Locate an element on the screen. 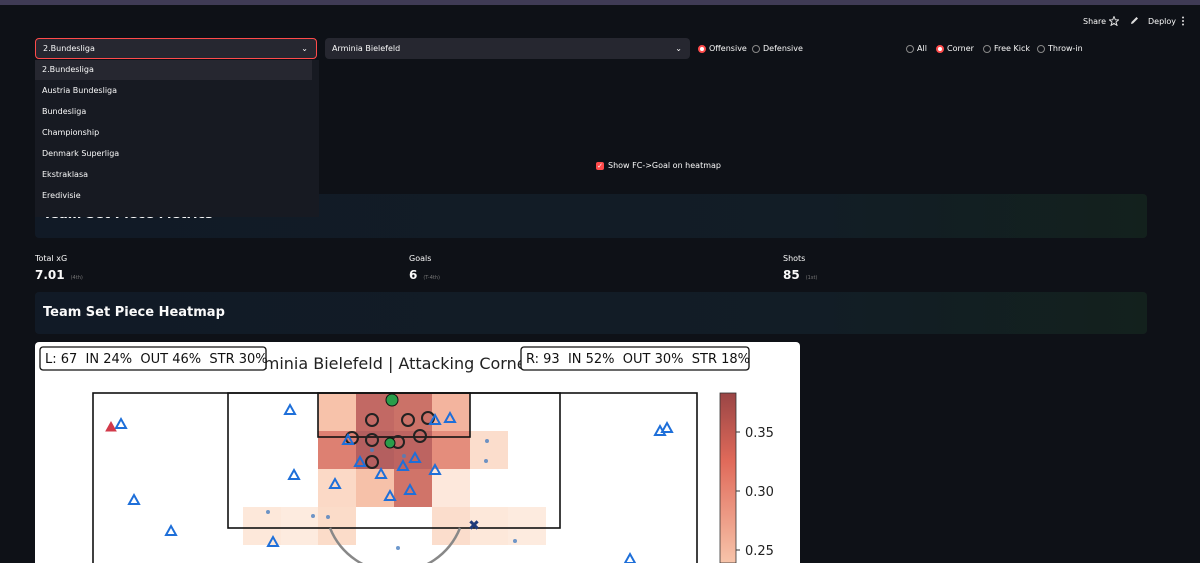 The width and height of the screenshot is (1200, 563). colorbar-tick: 0.30 is located at coordinates (759, 492).